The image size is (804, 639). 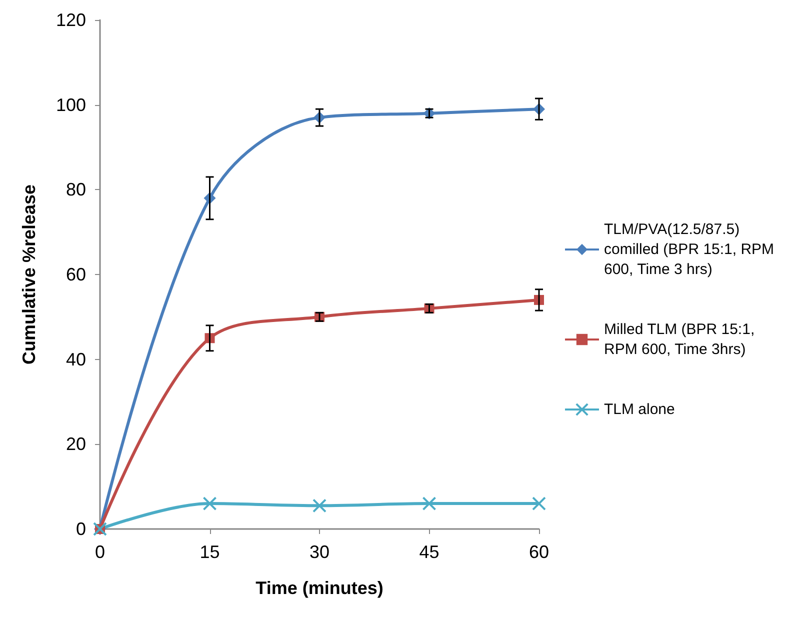 I want to click on x-tick-label: 0, so click(x=100, y=552).